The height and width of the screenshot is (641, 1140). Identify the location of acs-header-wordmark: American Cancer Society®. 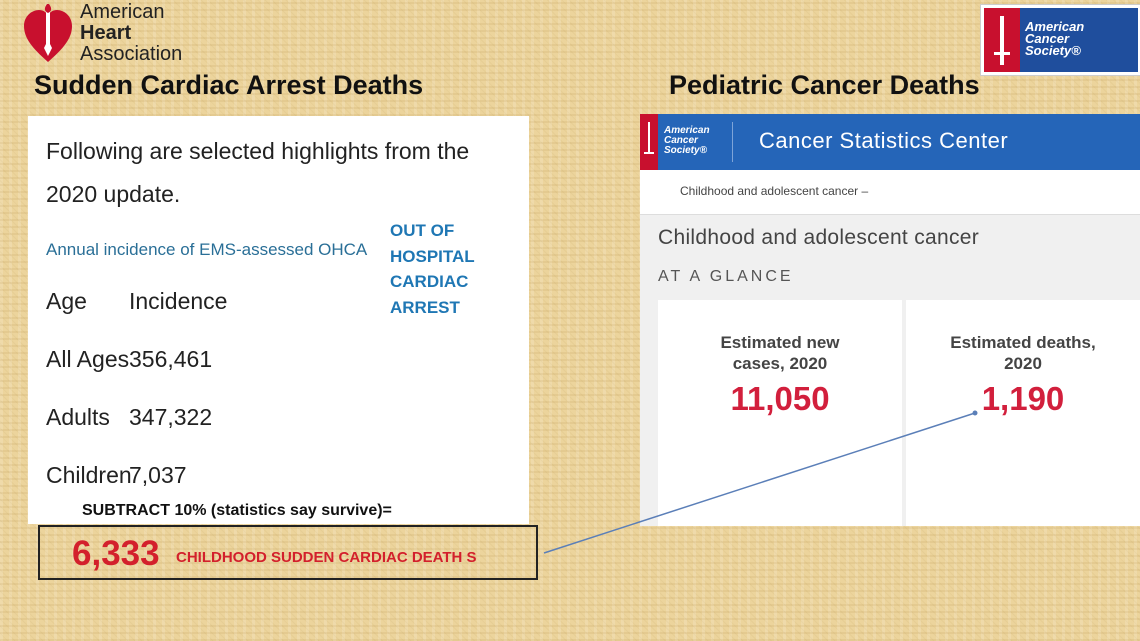
(687, 141).